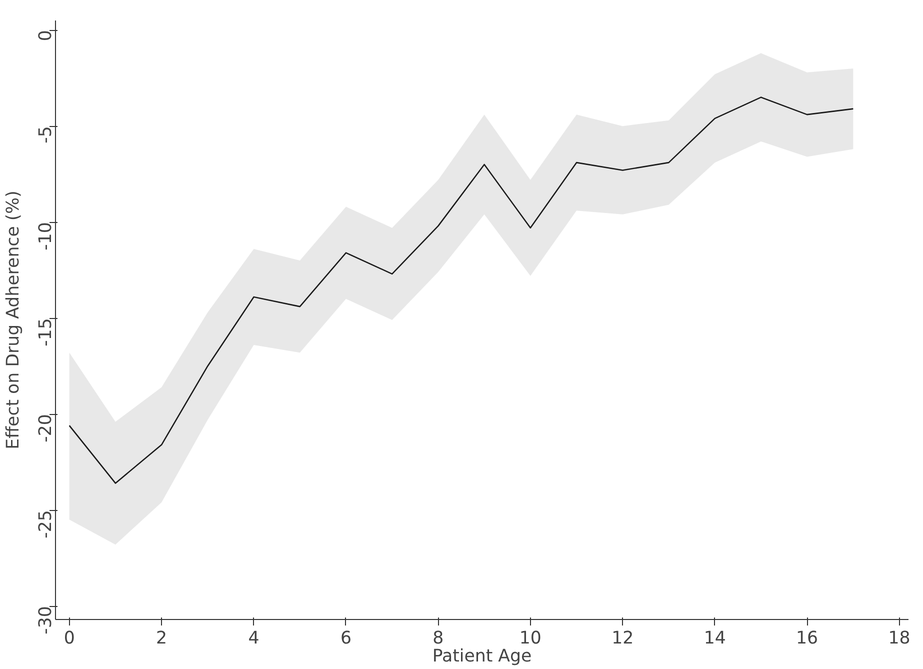  Describe the element at coordinates (46, 428) in the screenshot. I see `y-tick-label: -20` at that location.